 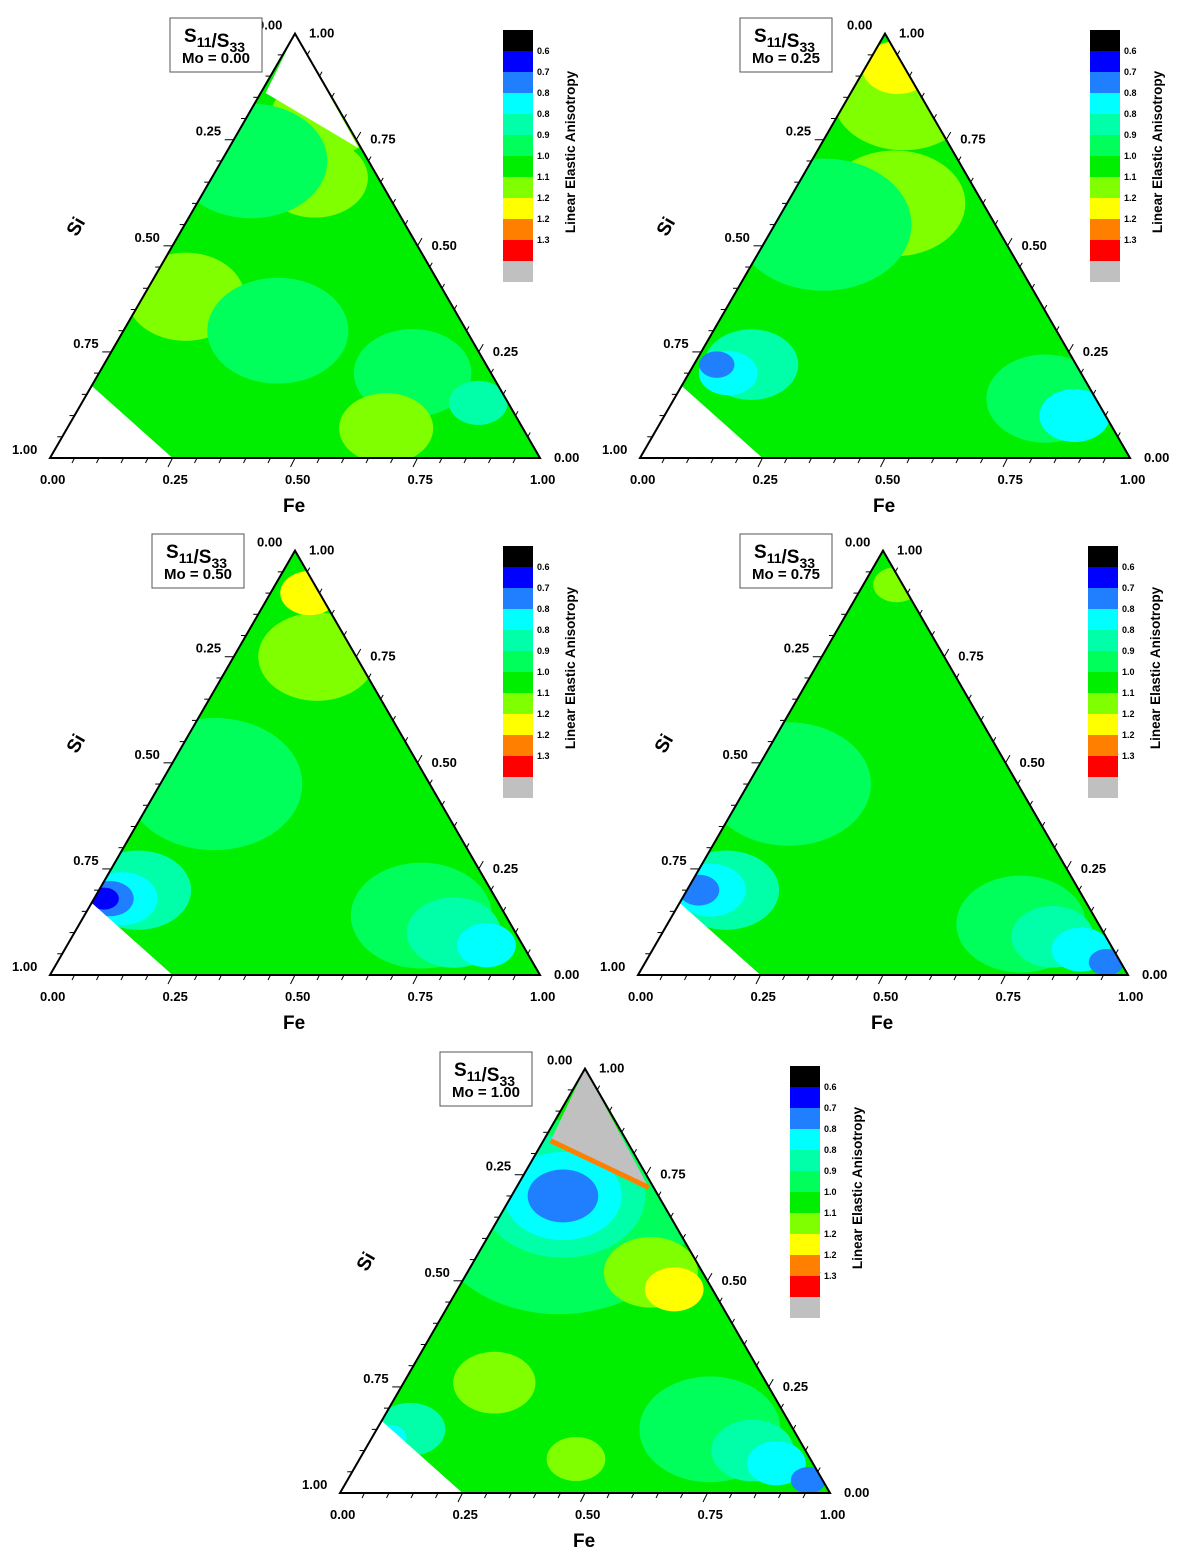 I want to click on tick-label-fe: 0.00, so click(x=642, y=479).